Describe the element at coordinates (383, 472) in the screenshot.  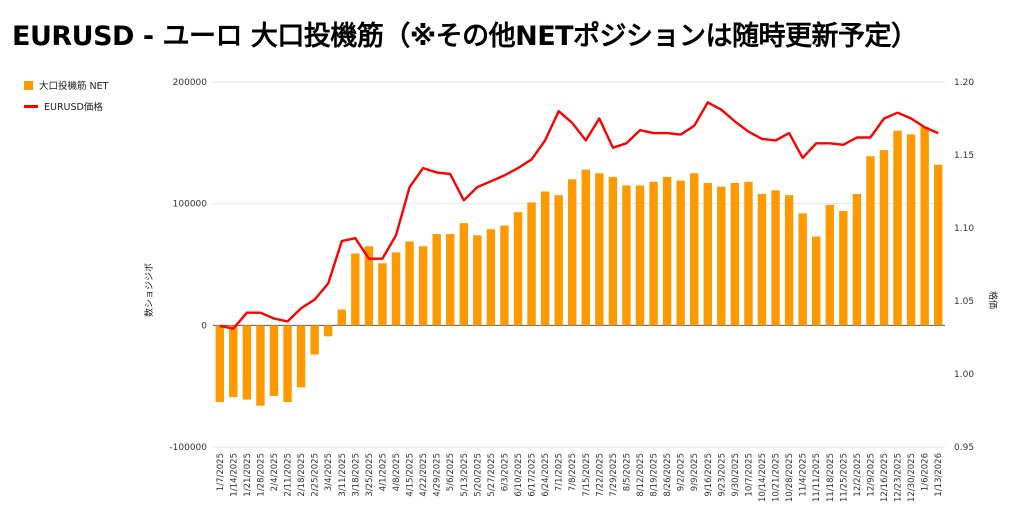
I see `x-tick-label: 4/1/2025` at that location.